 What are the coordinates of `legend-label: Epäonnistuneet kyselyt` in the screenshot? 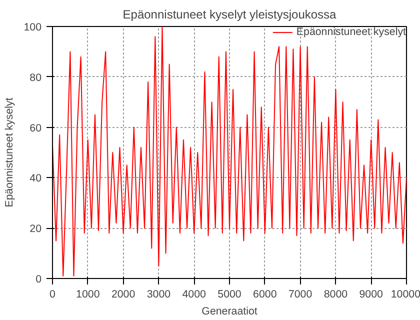 It's located at (351, 32).